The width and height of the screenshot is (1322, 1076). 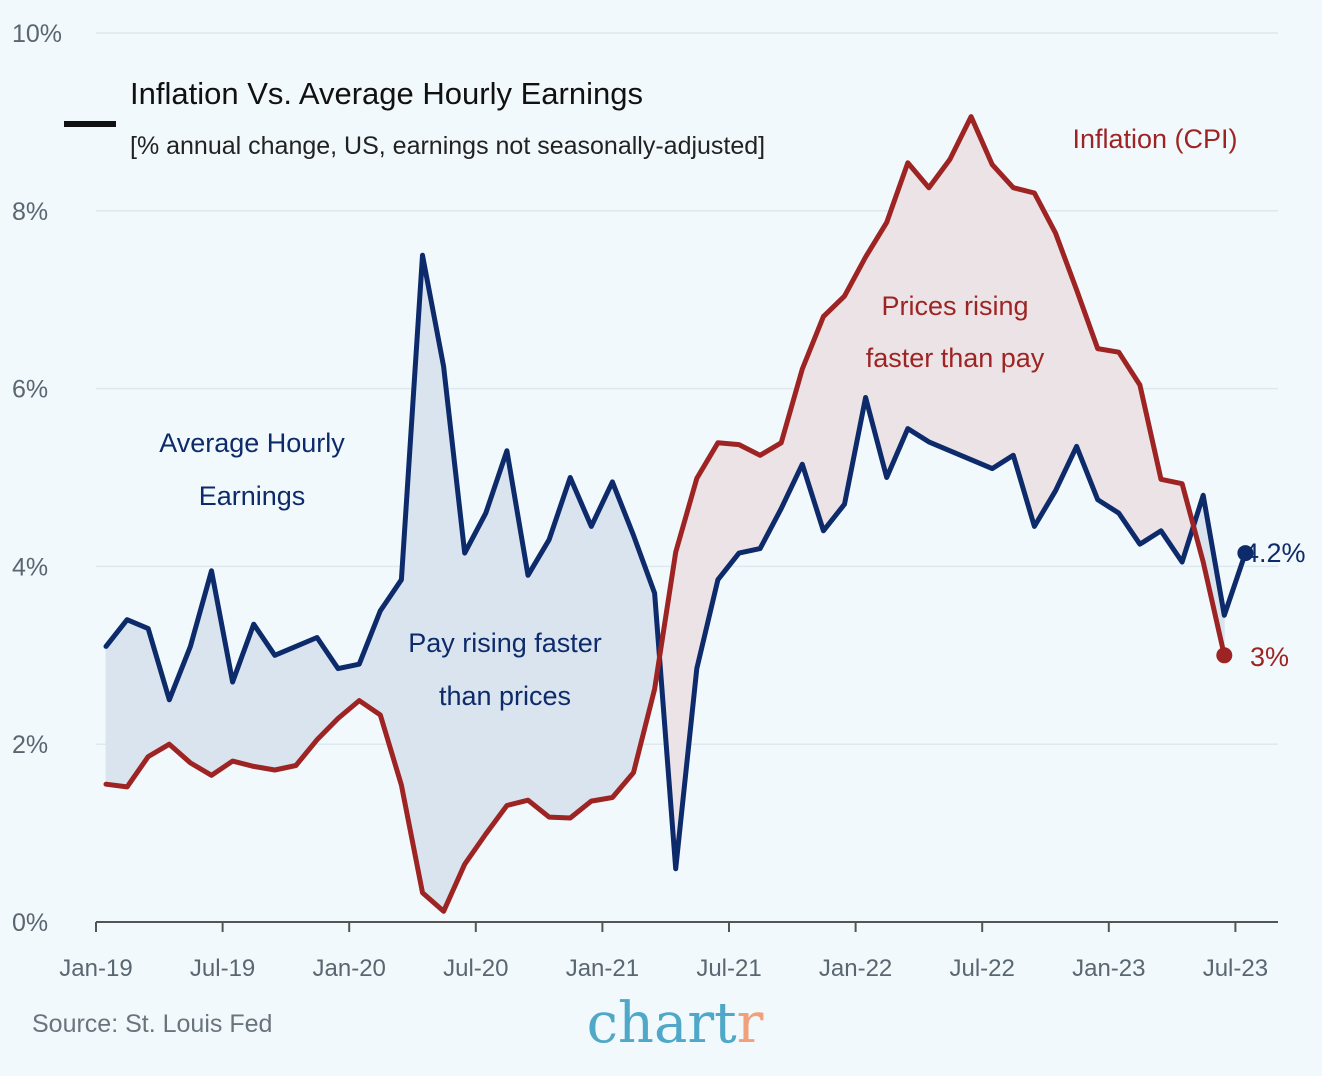 What do you see at coordinates (1154, 139) in the screenshot?
I see `inflation-series-label: Inflation (CPI)` at bounding box center [1154, 139].